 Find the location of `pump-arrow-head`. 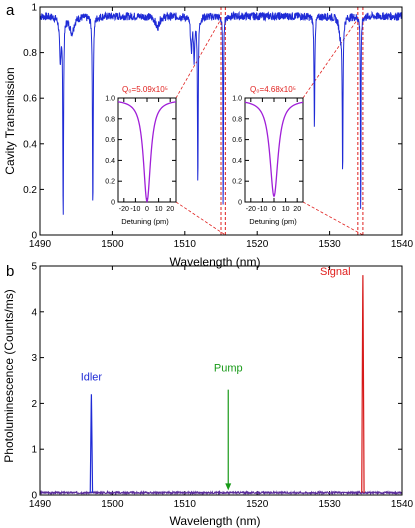

pump-arrow-head is located at coordinates (228, 487).